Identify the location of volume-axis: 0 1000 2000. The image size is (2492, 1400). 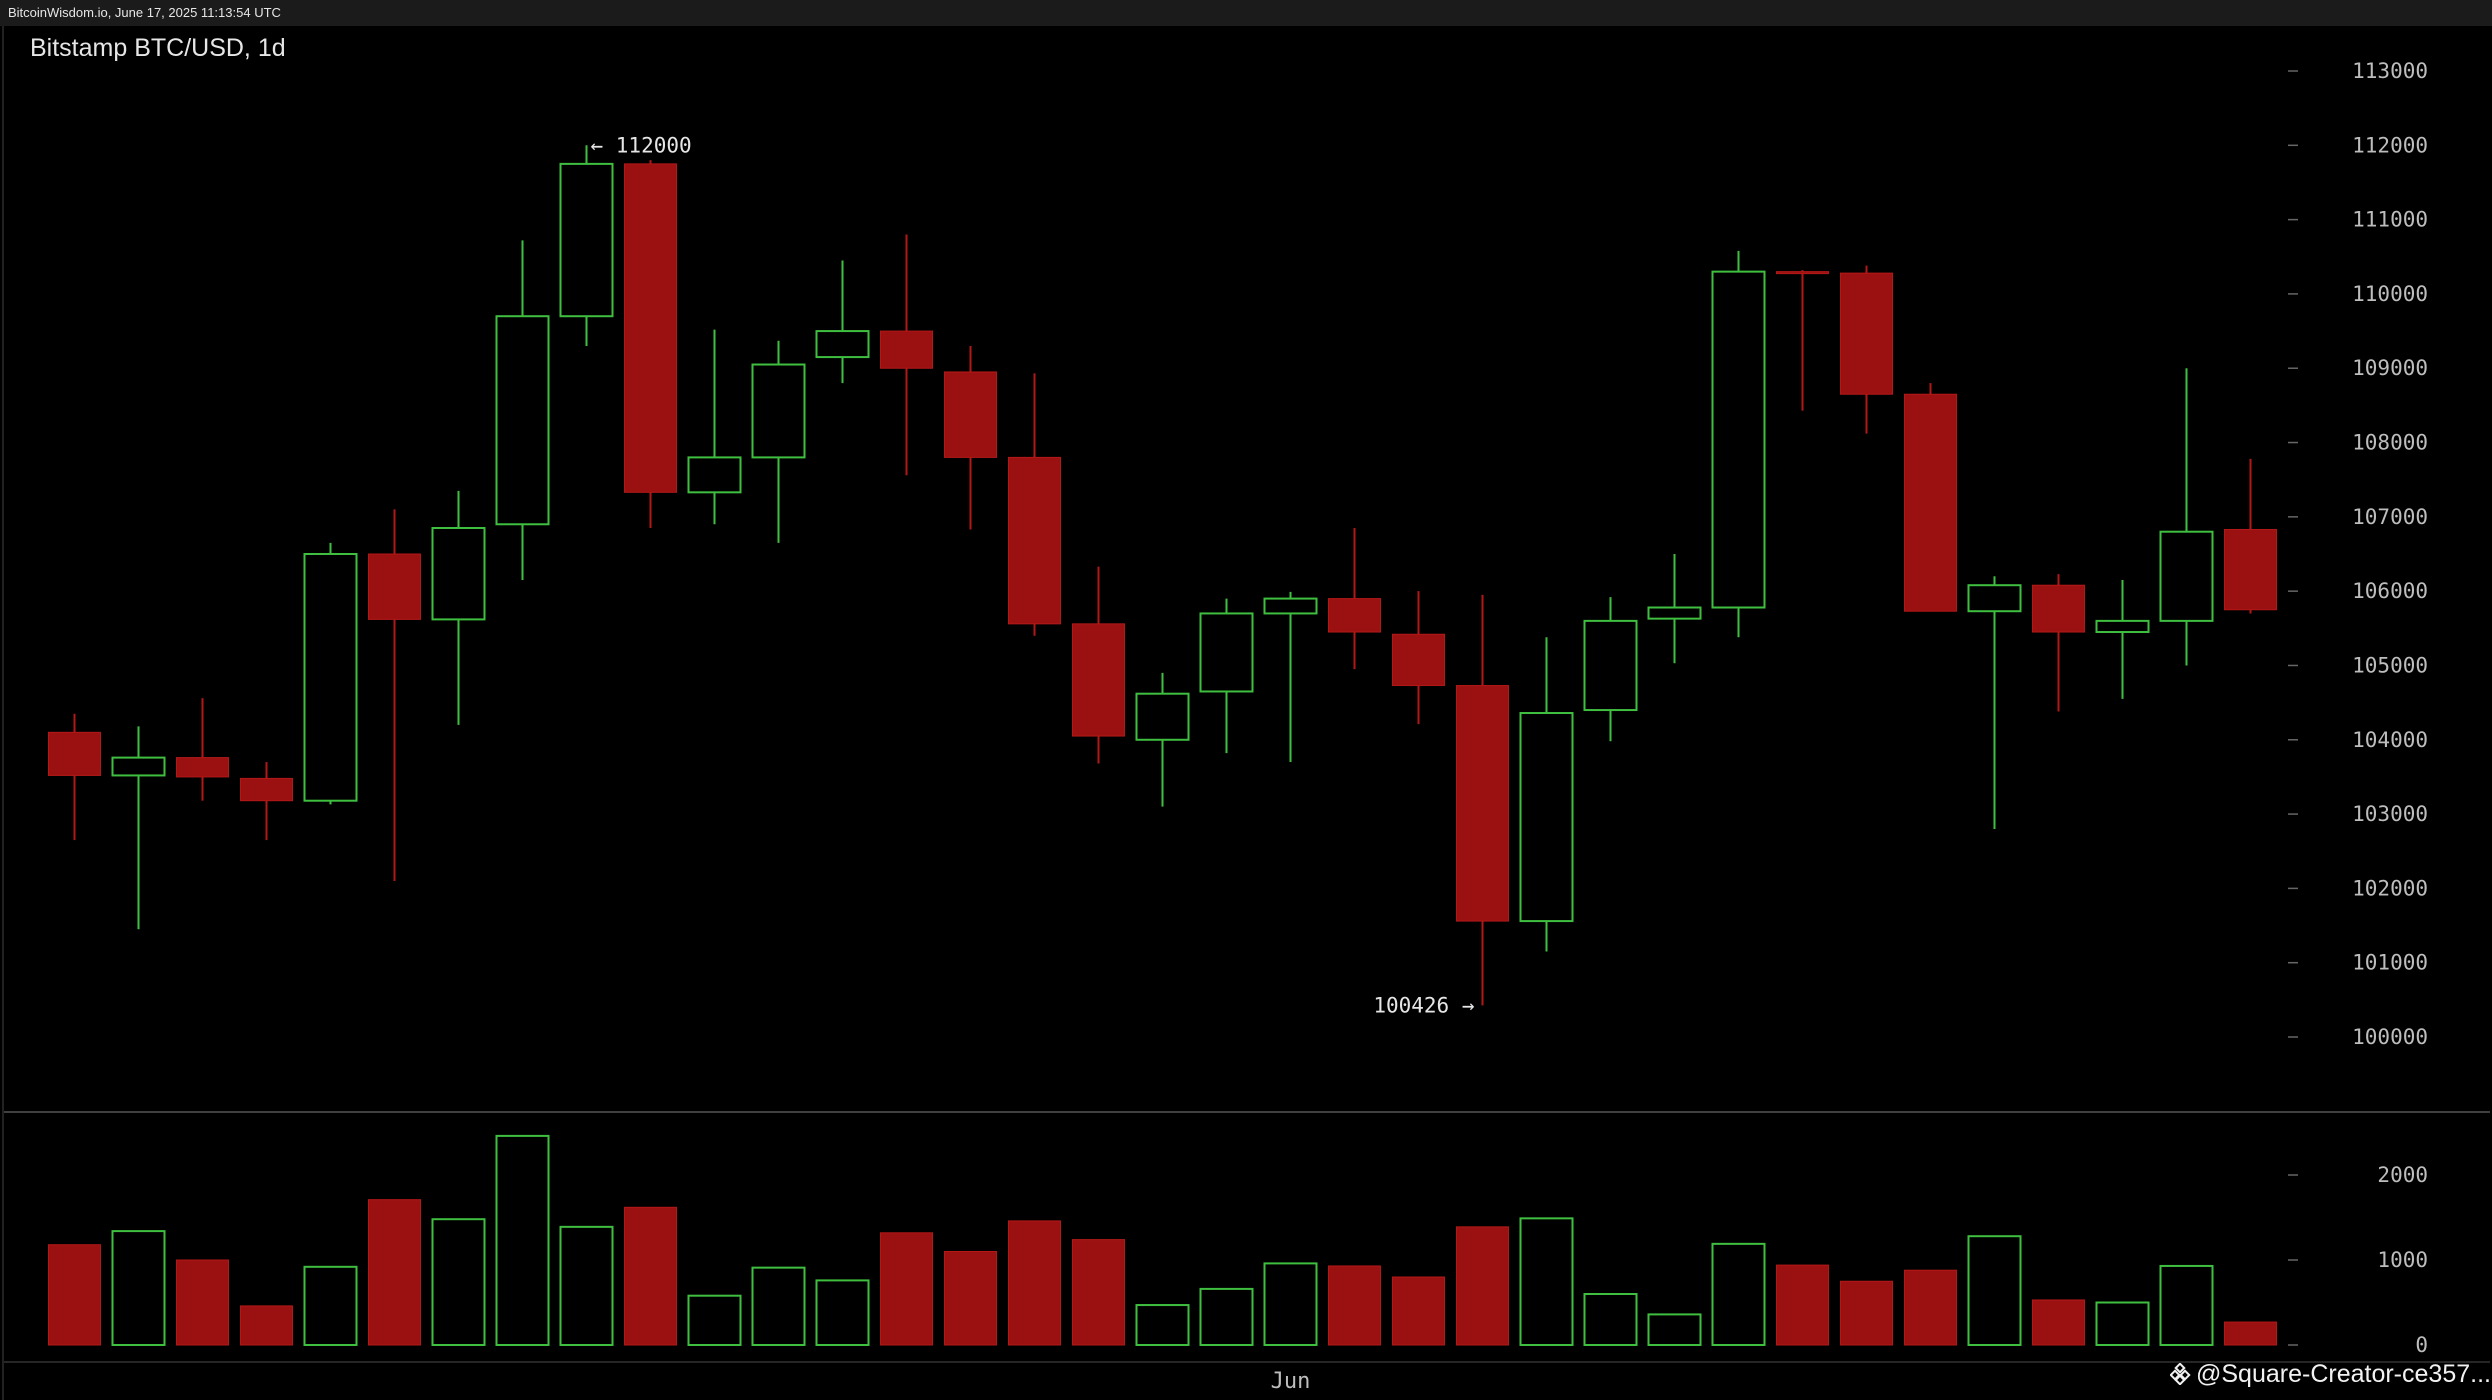
(2358, 1260).